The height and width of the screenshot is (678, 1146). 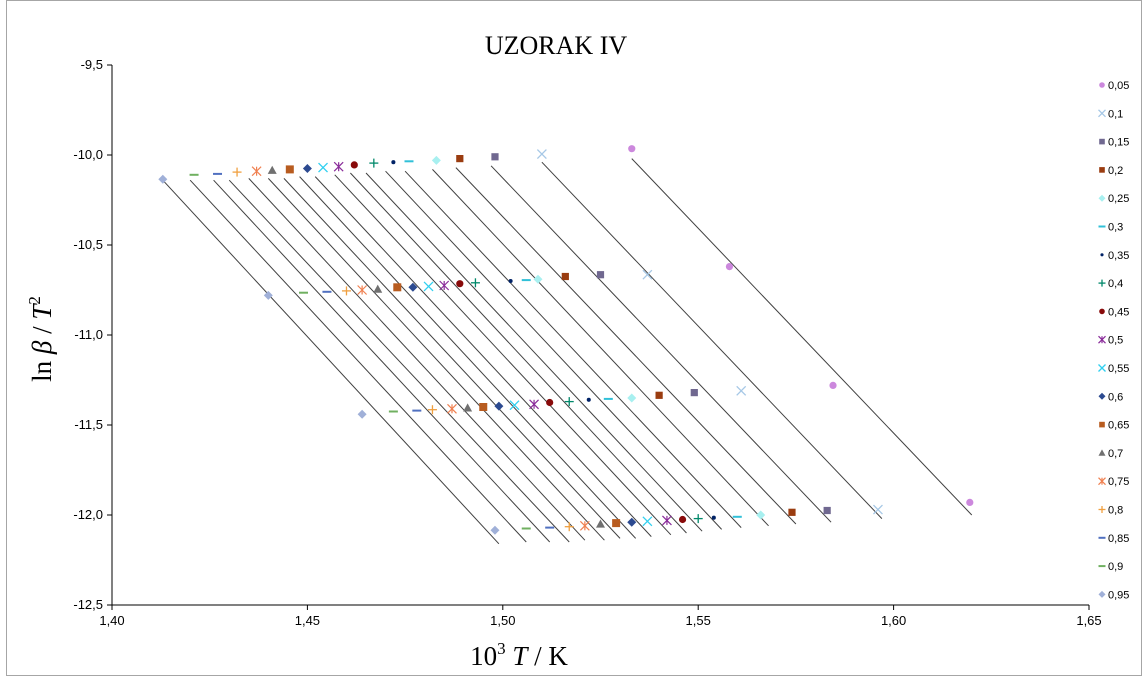 I want to click on x-tick-label: 1,40, so click(x=111, y=620).